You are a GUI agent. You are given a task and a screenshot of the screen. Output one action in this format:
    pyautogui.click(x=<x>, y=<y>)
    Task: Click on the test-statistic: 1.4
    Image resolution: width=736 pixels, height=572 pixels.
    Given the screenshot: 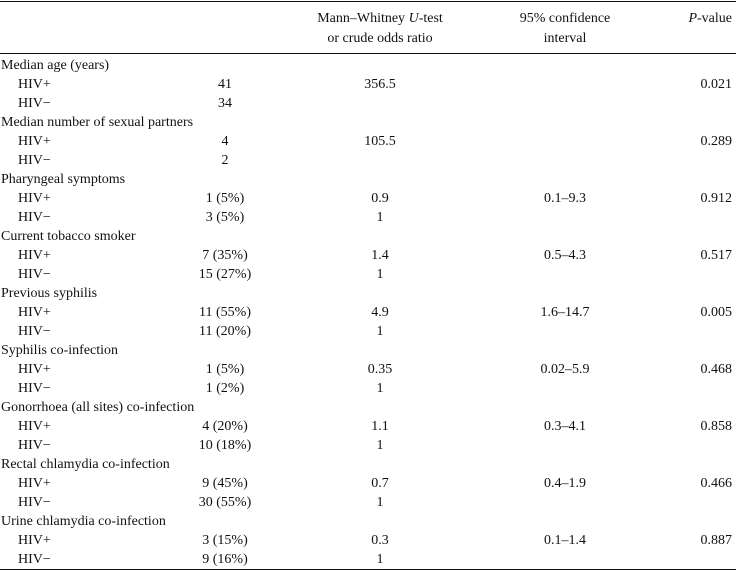 What is the action you would take?
    pyautogui.click(x=380, y=255)
    